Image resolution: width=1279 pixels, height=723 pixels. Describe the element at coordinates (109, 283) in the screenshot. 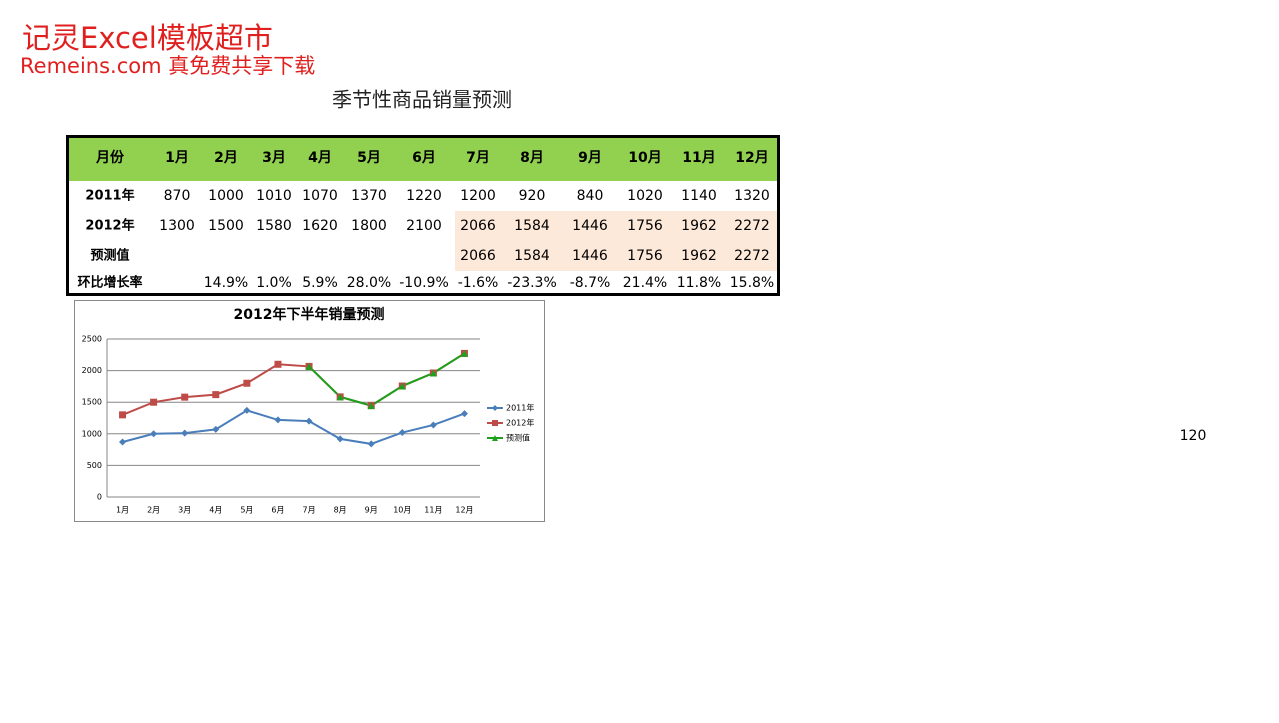

I see `row-label: 环比增长率` at that location.